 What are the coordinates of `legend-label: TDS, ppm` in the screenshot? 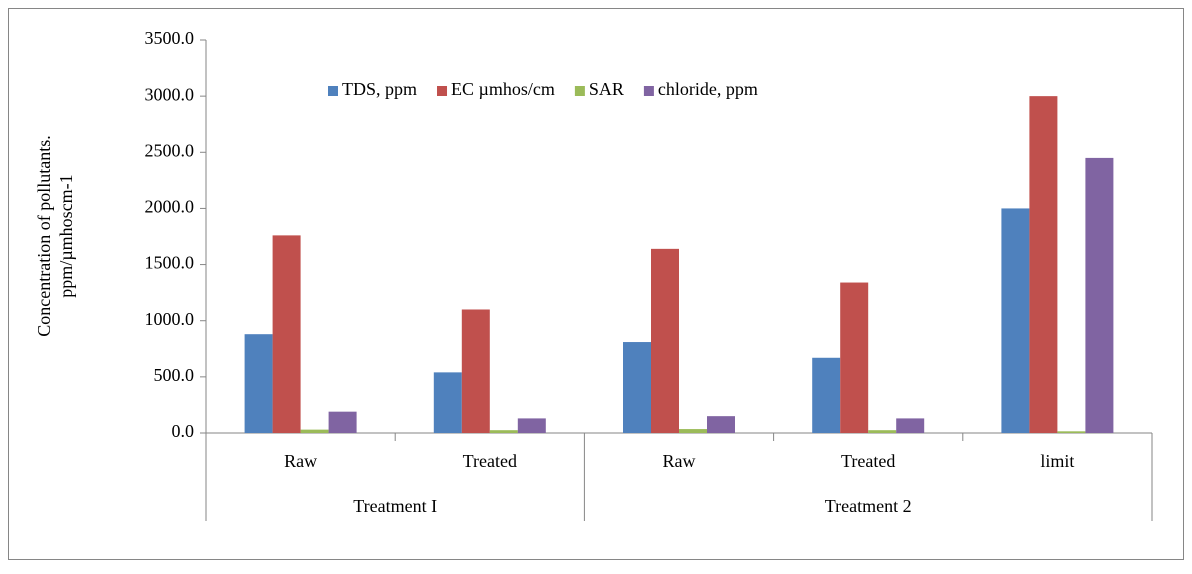 It's located at (379, 89).